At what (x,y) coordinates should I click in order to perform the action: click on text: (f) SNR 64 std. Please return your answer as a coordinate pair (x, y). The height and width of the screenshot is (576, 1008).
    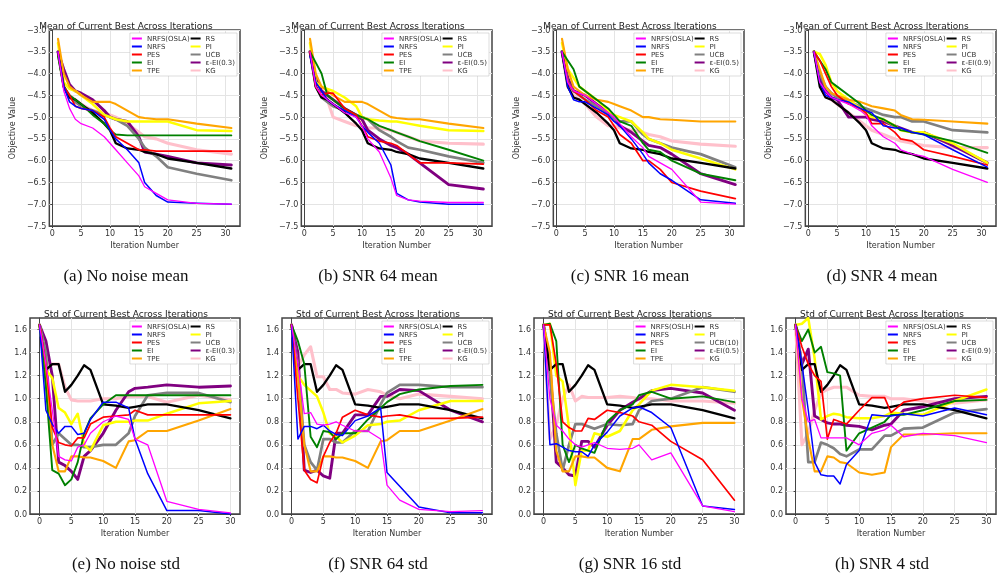
    Looking at the image, I should click on (378, 563).